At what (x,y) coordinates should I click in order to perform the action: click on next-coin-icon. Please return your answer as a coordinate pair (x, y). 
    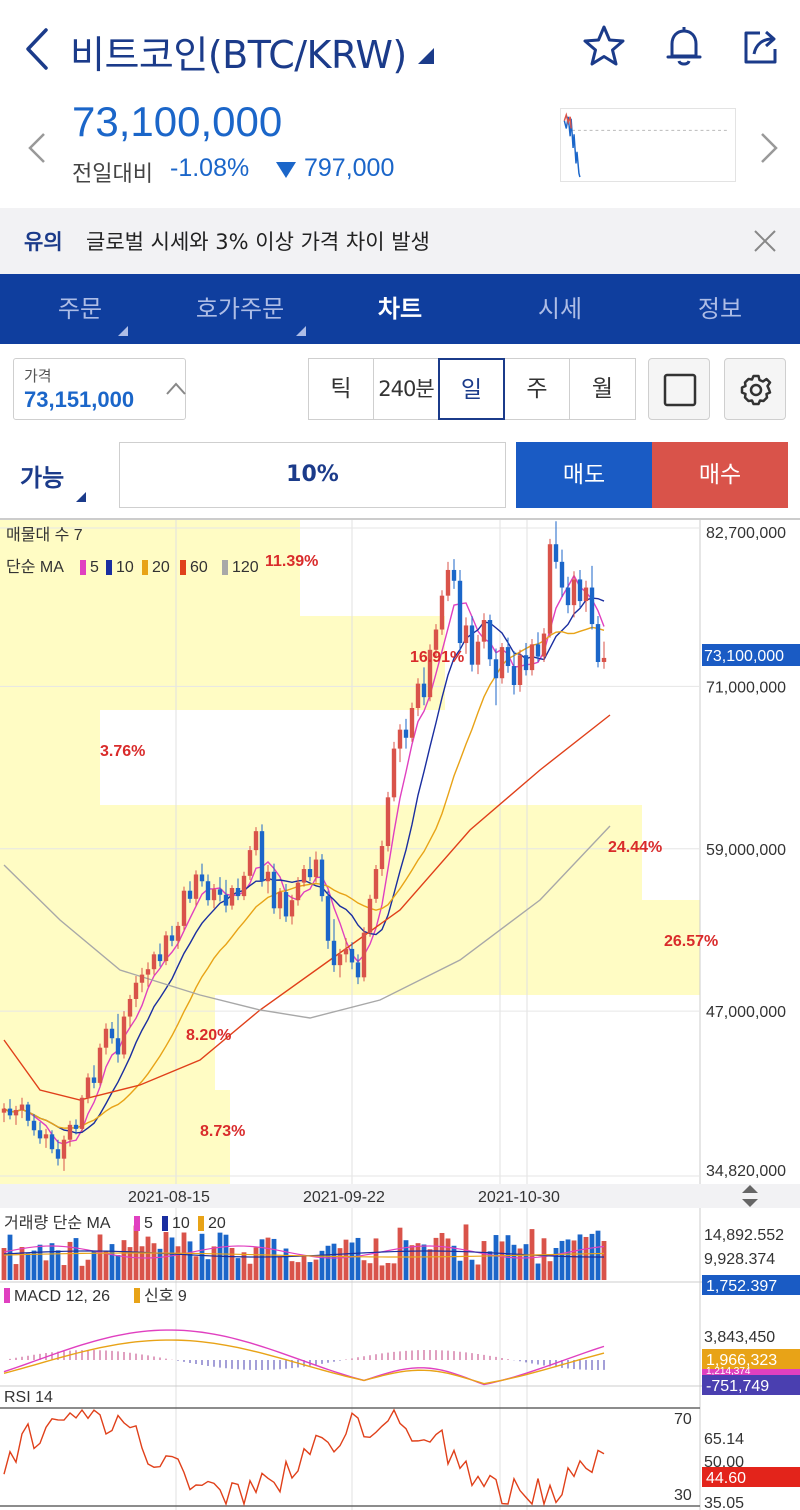
    Looking at the image, I should click on (769, 148).